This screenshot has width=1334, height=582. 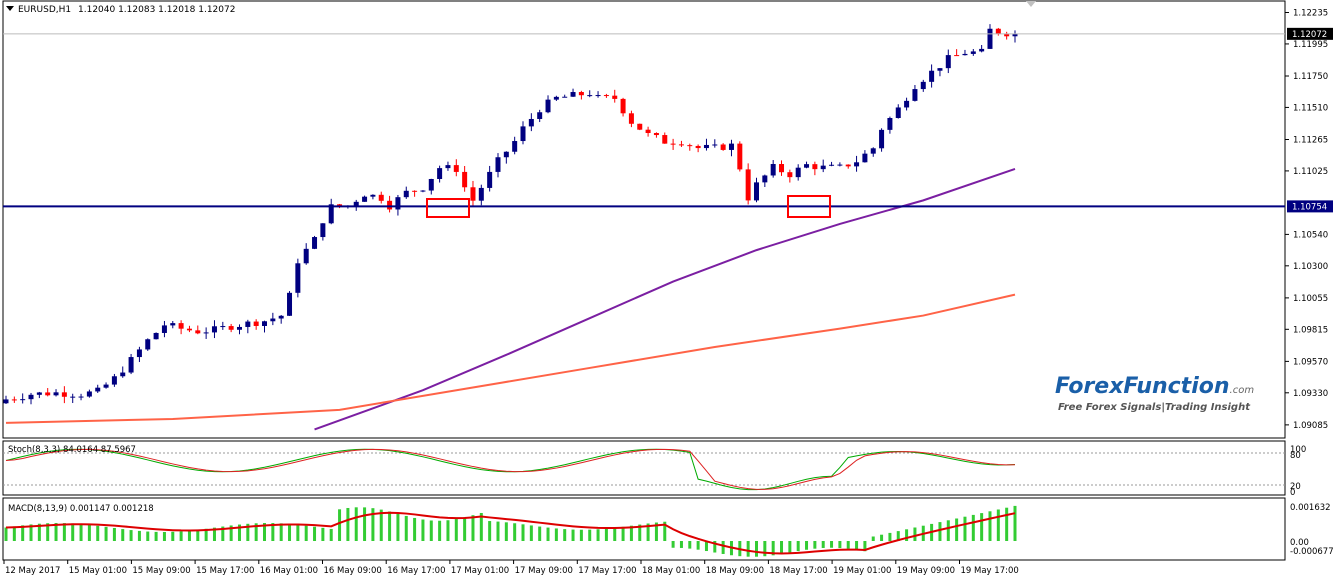 I want to click on time-tick-label: 16 May 17:00, so click(x=416, y=571).